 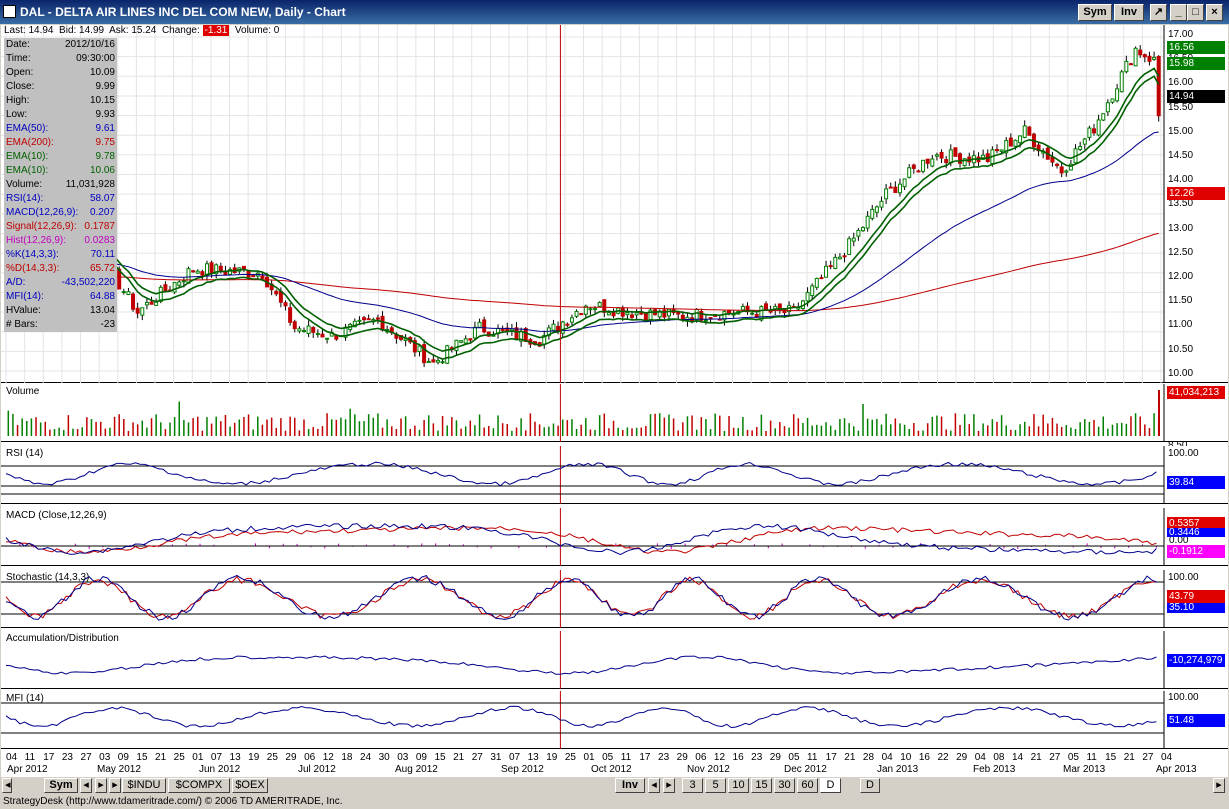 I want to click on right-scroll-icon: ▸, so click(x=1219, y=785).